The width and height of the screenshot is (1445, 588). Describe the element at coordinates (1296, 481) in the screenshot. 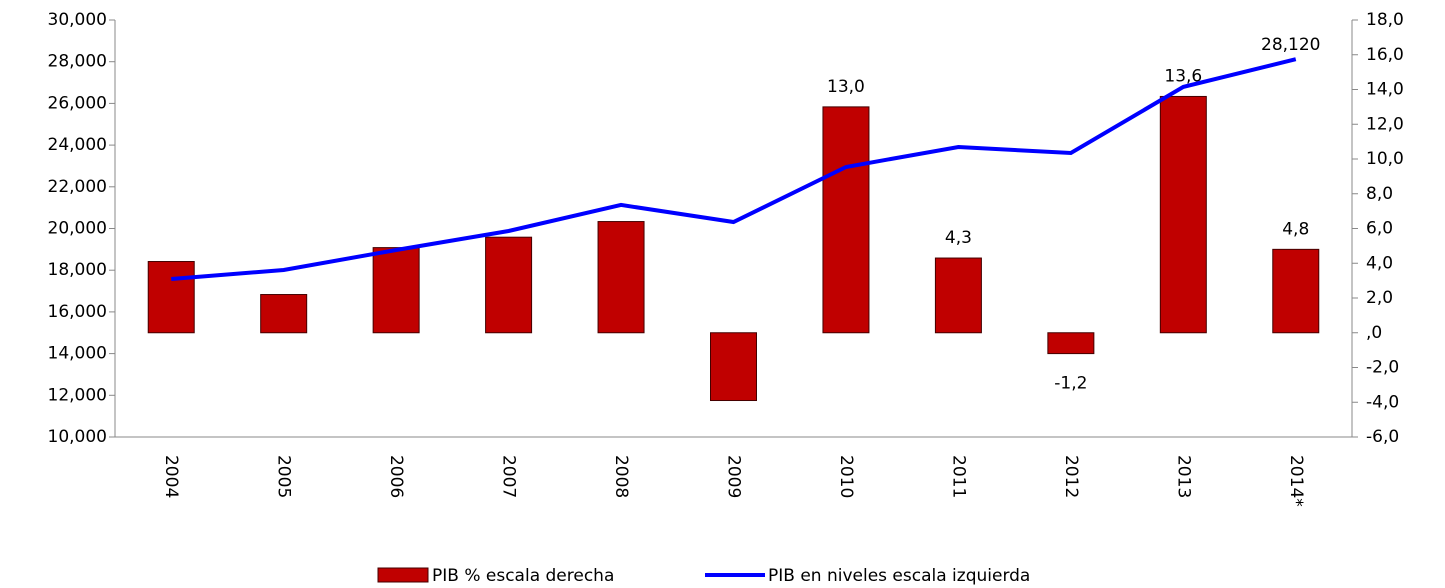

I see `x-tick-label: 2014*` at that location.